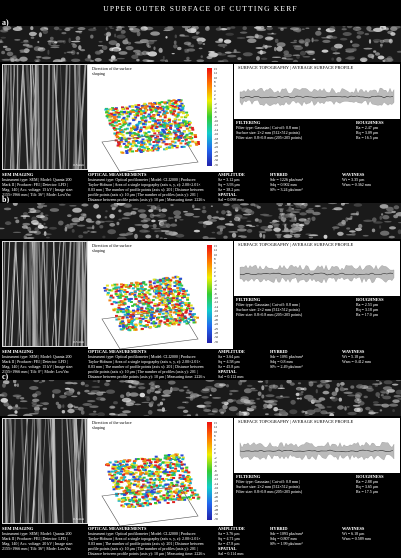 The width and height of the screenshot is (401, 558). What do you see at coordinates (371, 538) in the screenshot?
I see `waviness-line: Wsm = 0.589 mm` at bounding box center [371, 538].